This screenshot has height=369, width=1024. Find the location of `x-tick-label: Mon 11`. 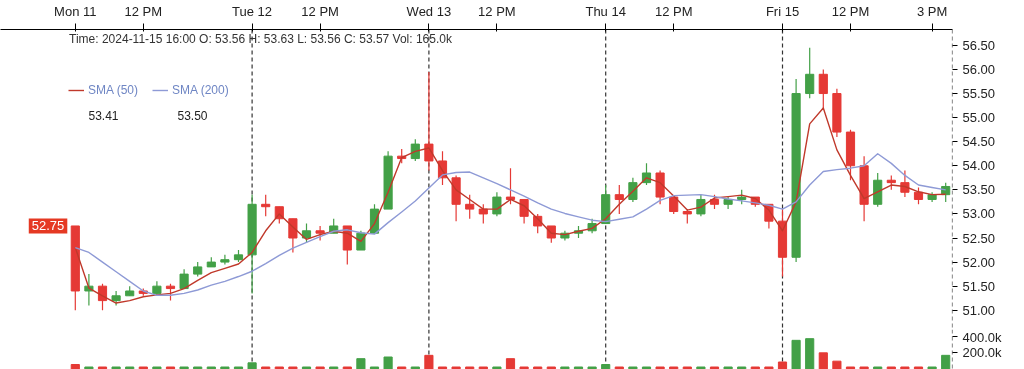

x-tick-label: Mon 11 is located at coordinates (75, 11).